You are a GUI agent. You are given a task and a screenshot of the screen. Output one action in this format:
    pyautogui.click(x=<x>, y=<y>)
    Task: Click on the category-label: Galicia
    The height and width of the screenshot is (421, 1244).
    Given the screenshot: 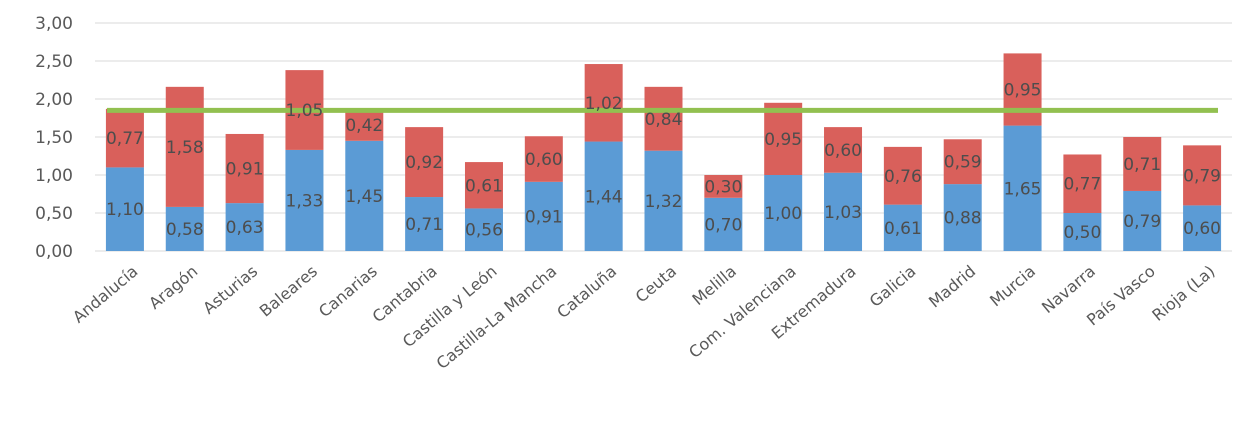 What is the action you would take?
    pyautogui.click(x=893, y=286)
    